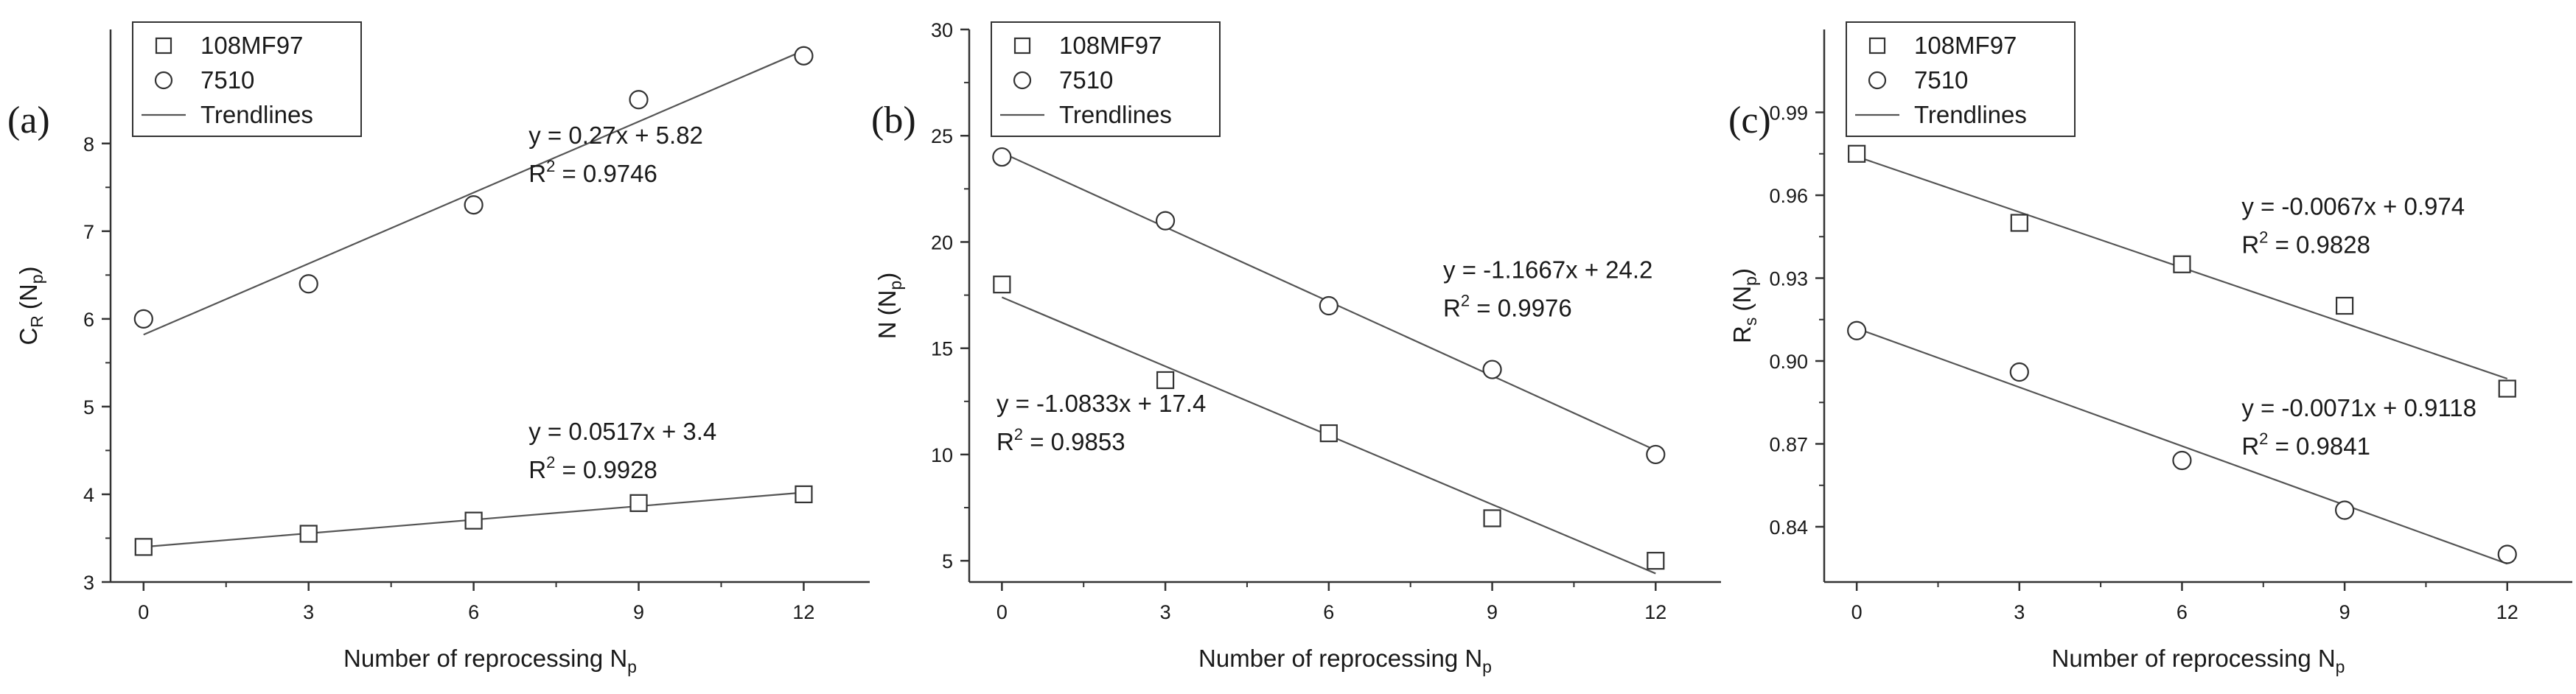 Image resolution: width=2576 pixels, height=694 pixels. What do you see at coordinates (887, 330) in the screenshot?
I see `y-axis-label-symbol: N` at bounding box center [887, 330].